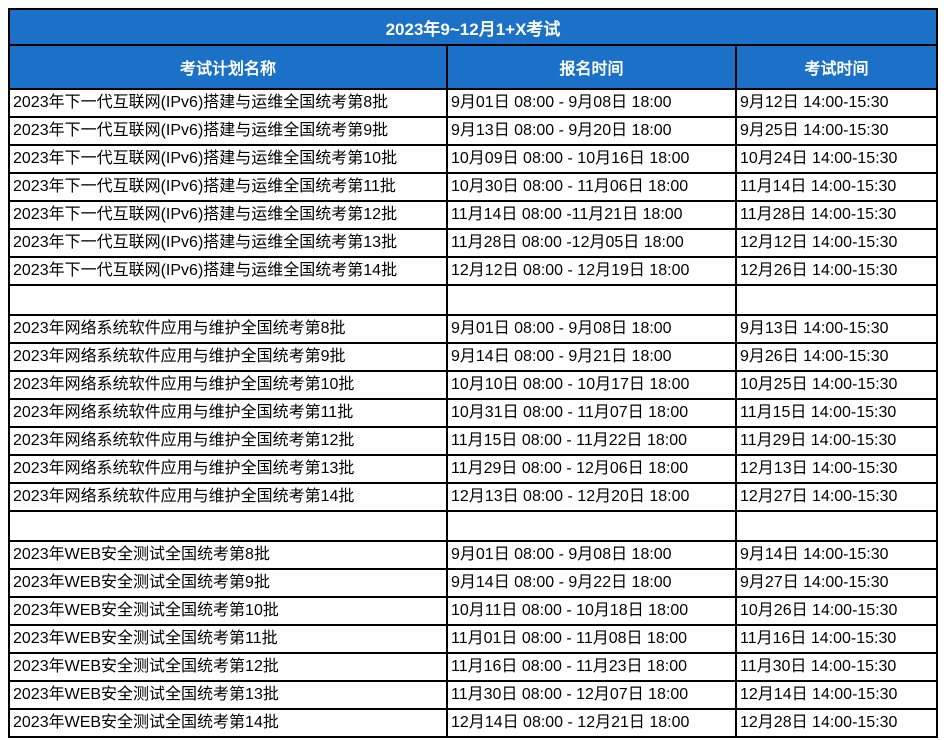  Describe the element at coordinates (591, 497) in the screenshot. I see `registration-time-cell: 12月13日 08:00 - 12月20日 18:00` at that location.